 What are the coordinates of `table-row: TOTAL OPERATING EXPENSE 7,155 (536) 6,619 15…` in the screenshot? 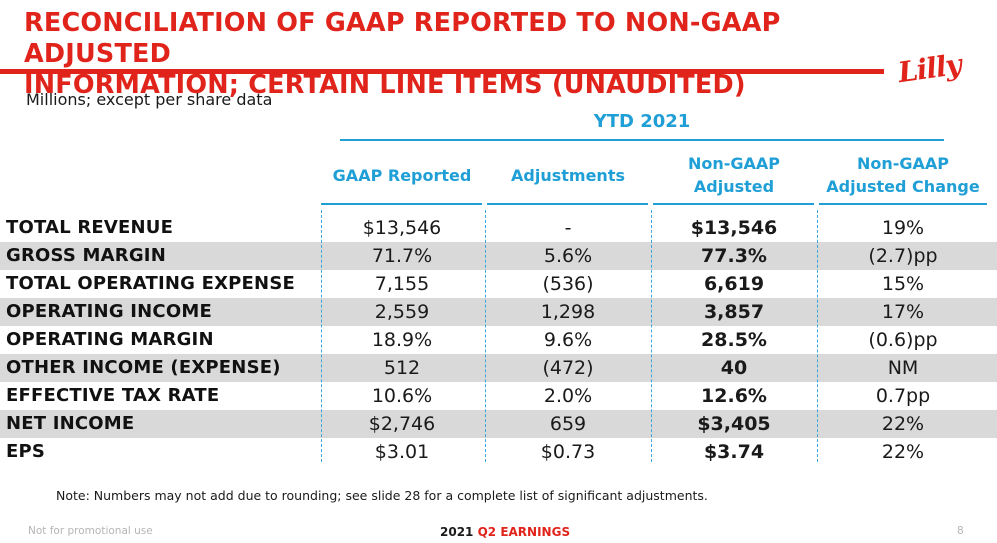 It's located at (498, 284).